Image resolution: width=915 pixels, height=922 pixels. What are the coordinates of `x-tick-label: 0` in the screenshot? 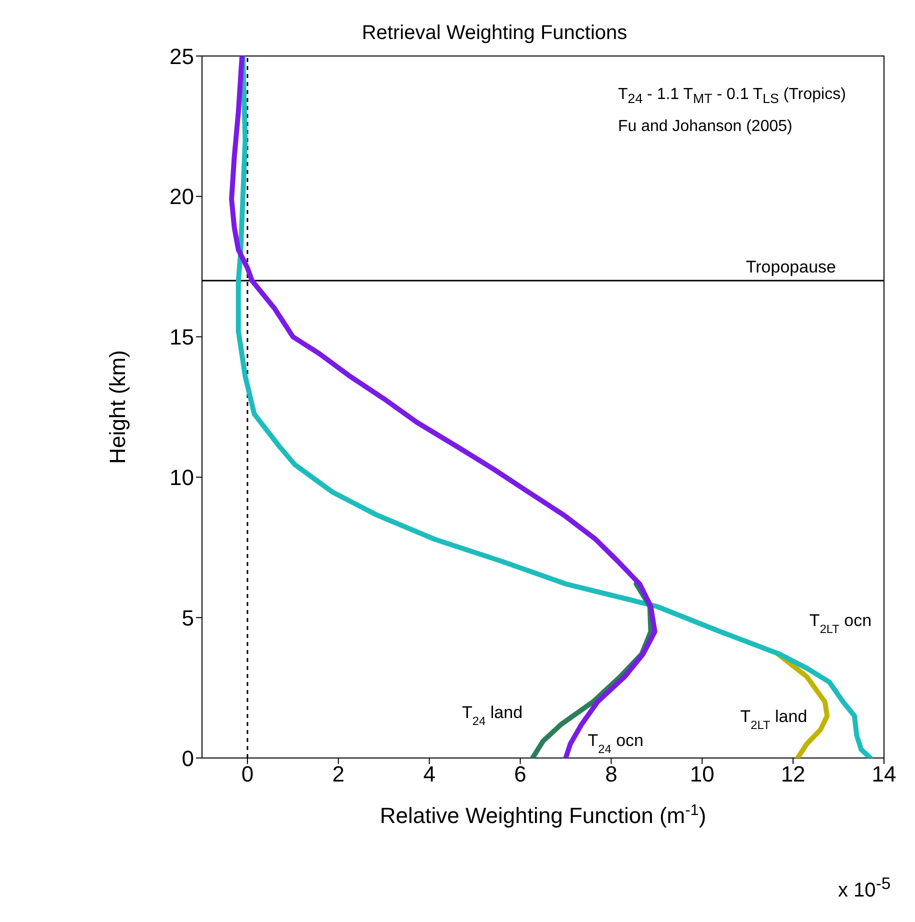 It's located at (247, 774).